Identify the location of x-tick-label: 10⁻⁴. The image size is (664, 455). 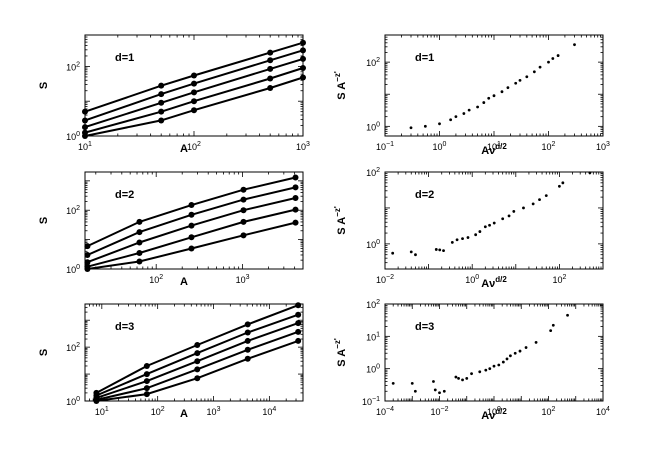
(385, 411).